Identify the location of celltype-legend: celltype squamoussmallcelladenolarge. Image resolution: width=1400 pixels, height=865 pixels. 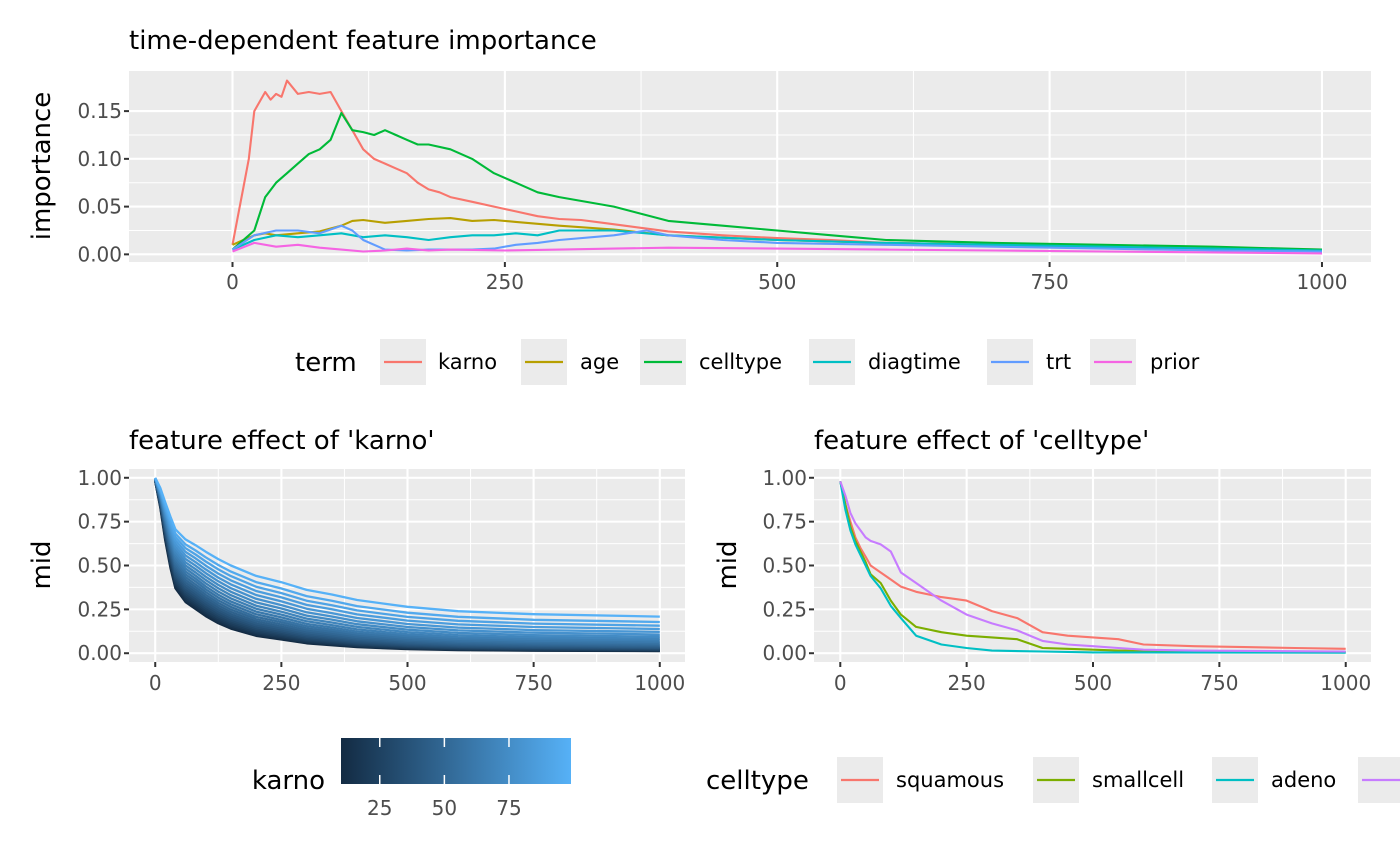
(1053, 780).